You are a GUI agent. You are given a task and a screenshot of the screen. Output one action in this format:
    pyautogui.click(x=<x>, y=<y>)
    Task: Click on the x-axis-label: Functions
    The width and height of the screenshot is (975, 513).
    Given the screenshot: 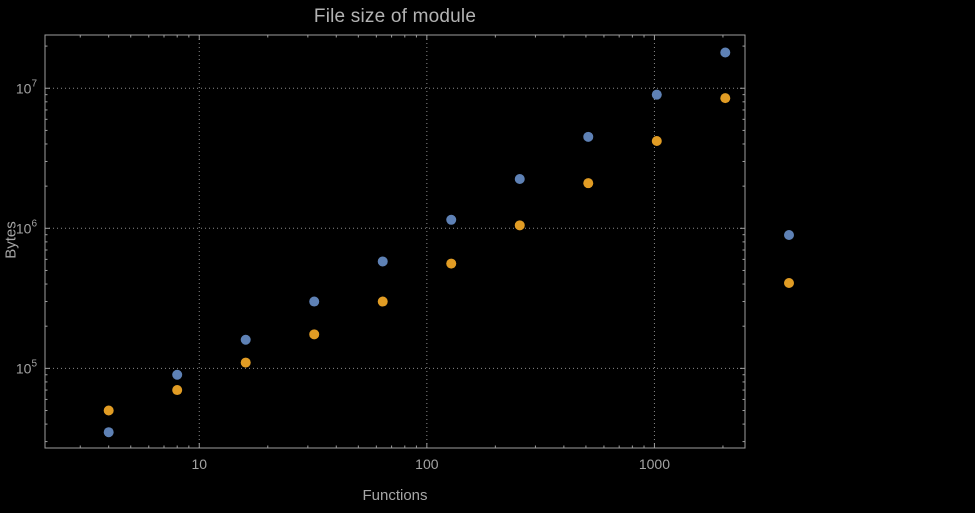 What is the action you would take?
    pyautogui.click(x=395, y=495)
    